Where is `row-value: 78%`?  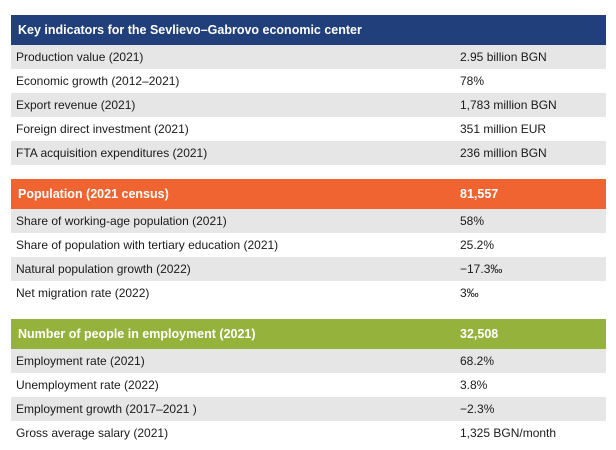 row-value: 78% is located at coordinates (472, 81).